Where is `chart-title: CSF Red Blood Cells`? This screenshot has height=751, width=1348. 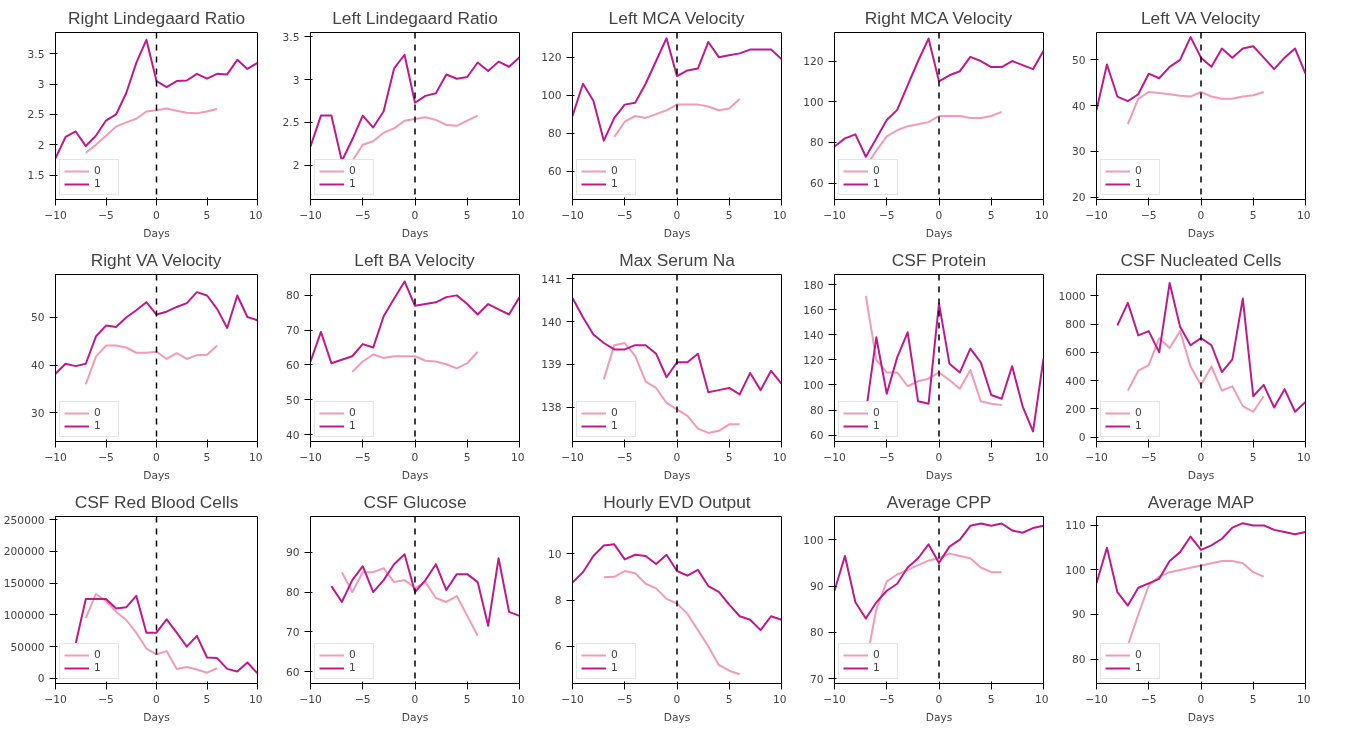
chart-title: CSF Red Blood Cells is located at coordinates (156, 501).